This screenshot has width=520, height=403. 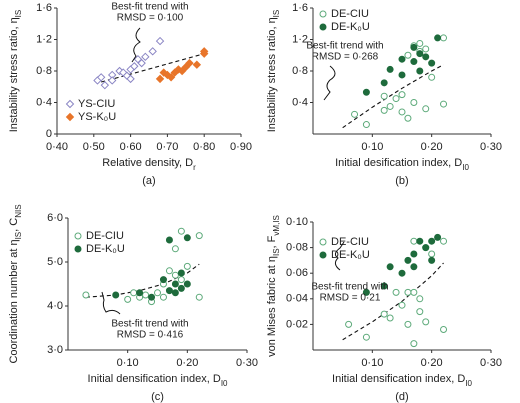 I want to click on y-tick-label: 1·2, so click(x=300, y=39).